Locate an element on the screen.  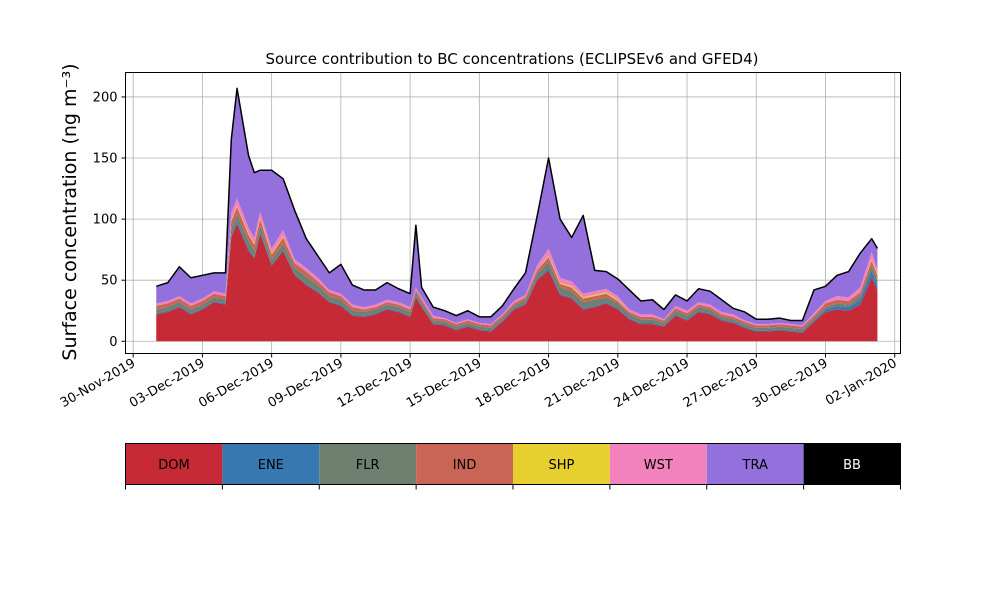
legend-swatch-ind is located at coordinates (464, 464).